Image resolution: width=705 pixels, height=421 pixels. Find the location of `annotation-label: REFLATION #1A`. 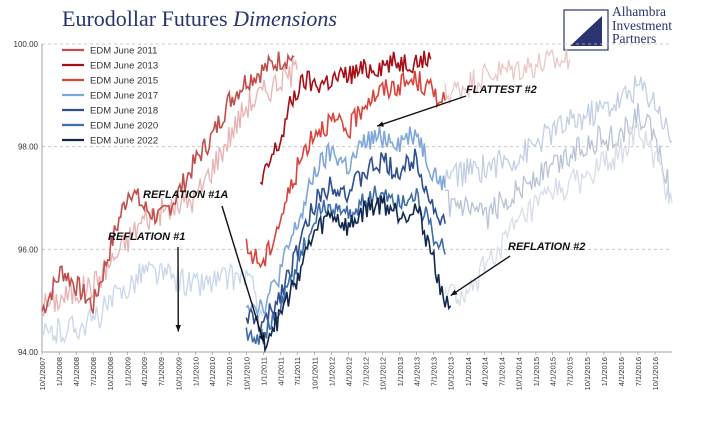

annotation-label: REFLATION #1A is located at coordinates (185, 195).